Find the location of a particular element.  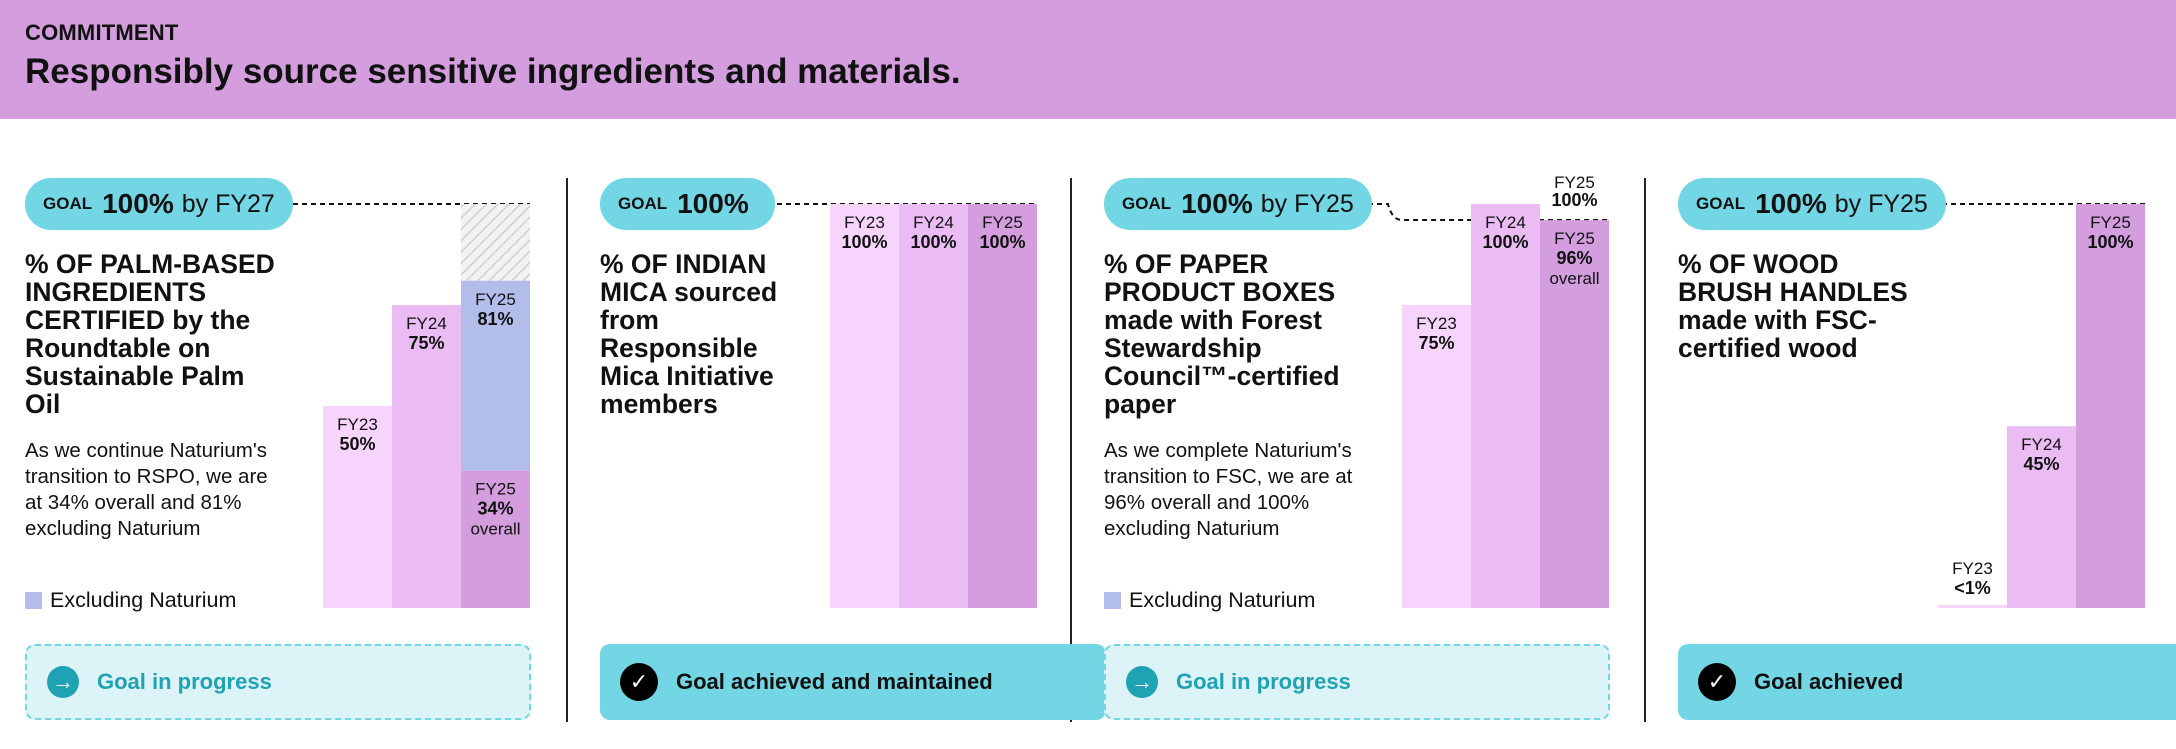

heading-line: Mica Initiative is located at coordinates (687, 376).